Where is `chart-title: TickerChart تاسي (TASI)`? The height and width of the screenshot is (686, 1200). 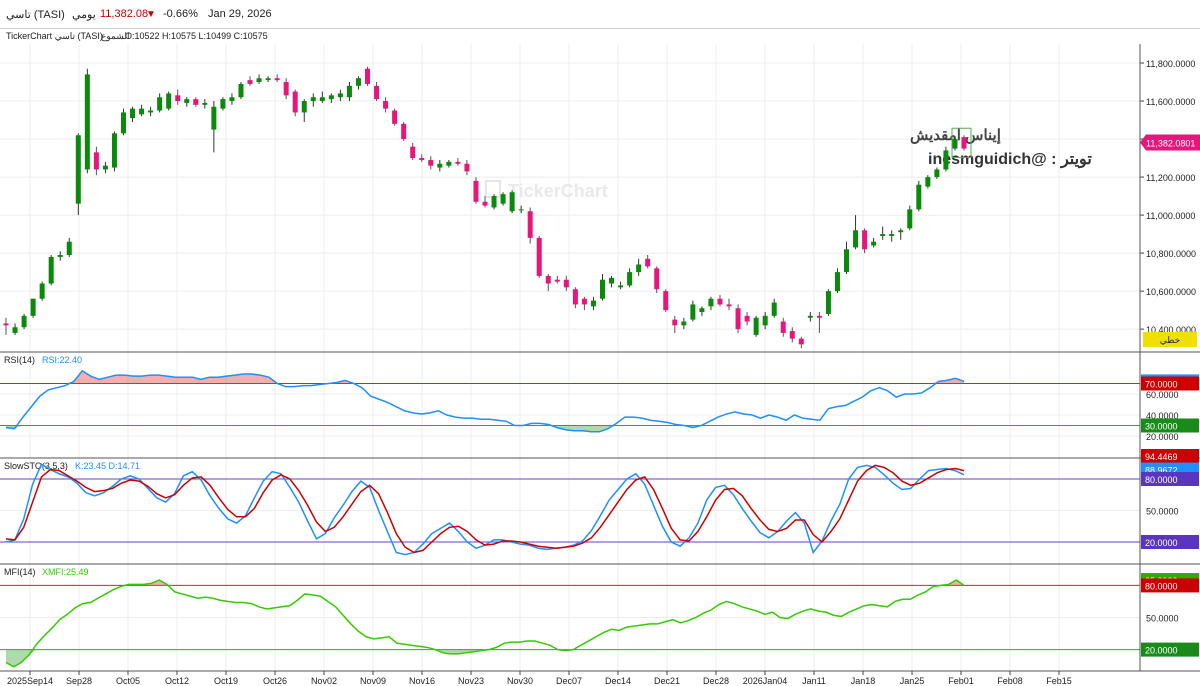 chart-title: TickerChart تاسي (TASI) is located at coordinates (54, 36).